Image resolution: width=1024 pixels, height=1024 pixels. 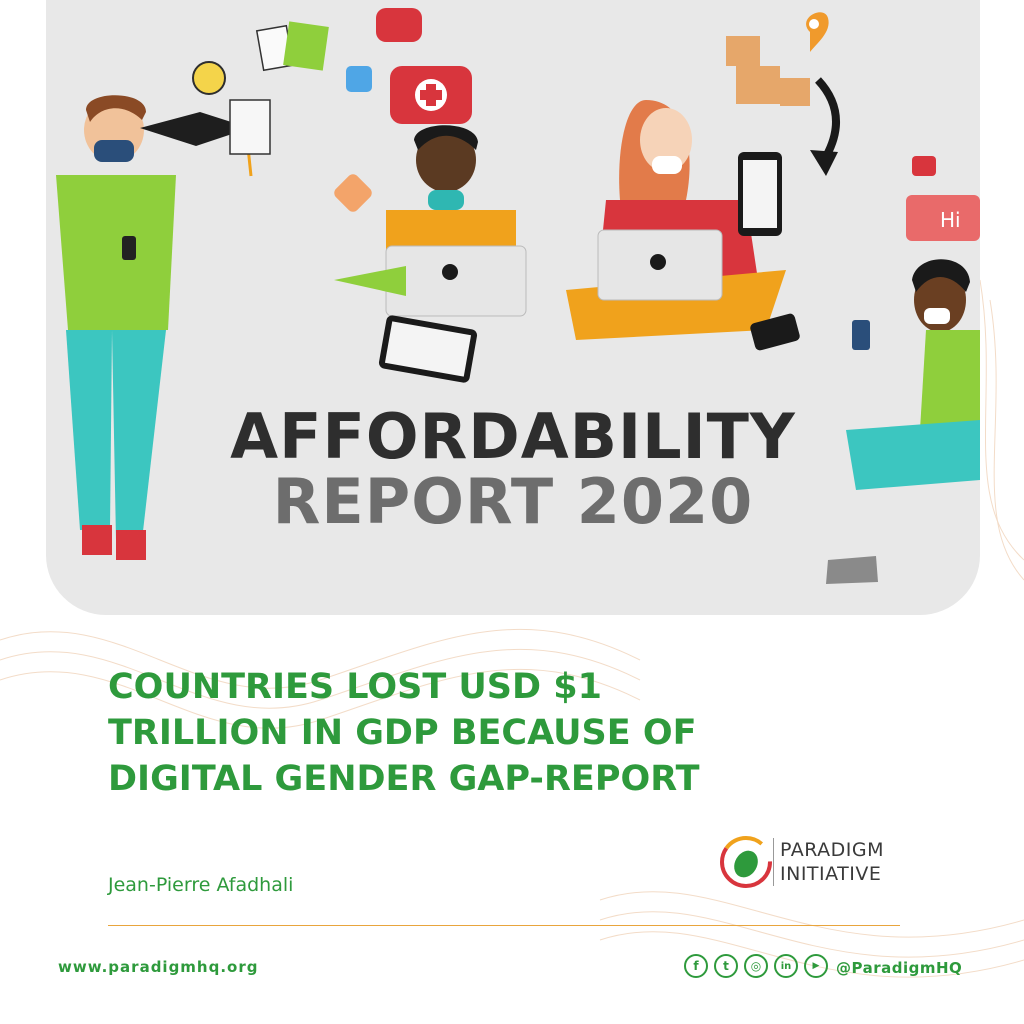 What do you see at coordinates (786, 966) in the screenshot?
I see `linkedin-icon: in` at bounding box center [786, 966].